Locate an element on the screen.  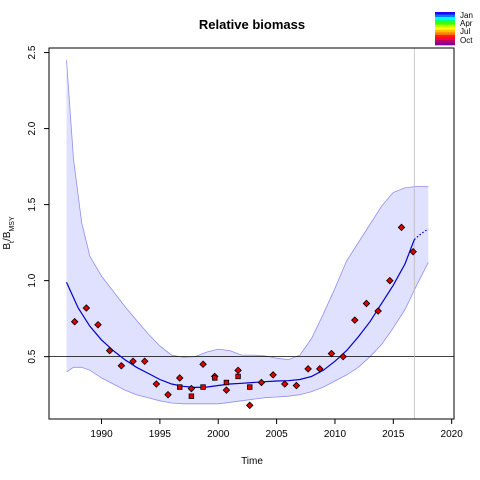
y-tick-label: 2.5 is located at coordinates (32, 52).